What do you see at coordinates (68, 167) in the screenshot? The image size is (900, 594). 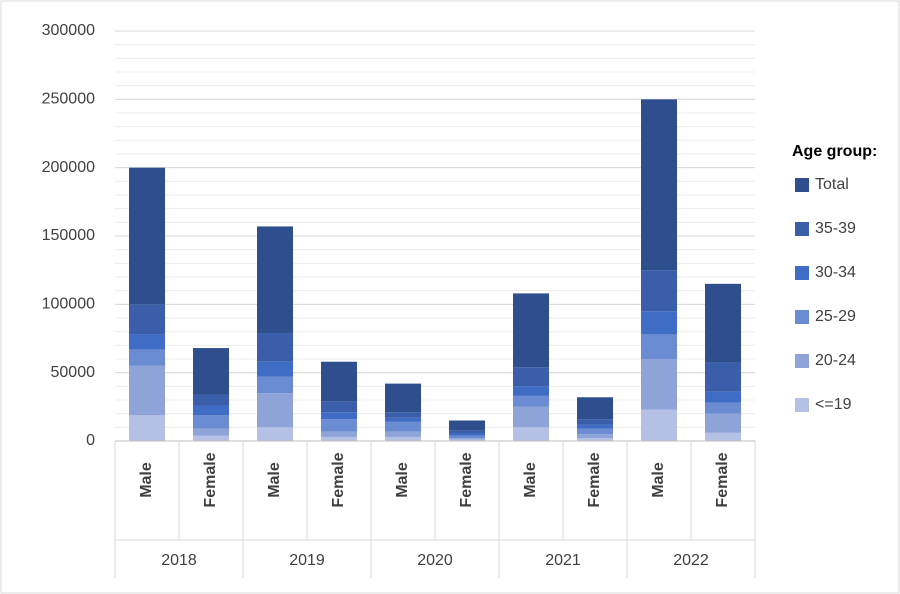 I see `y-tick-label: 200000` at bounding box center [68, 167].